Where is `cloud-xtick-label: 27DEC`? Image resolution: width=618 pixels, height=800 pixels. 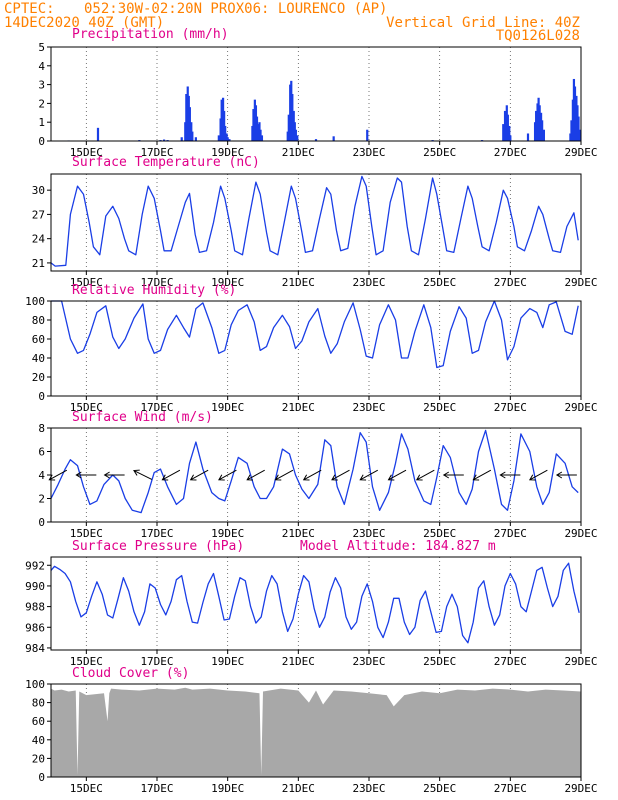 cloud-xtick-label: 27DEC is located at coordinates (510, 788).